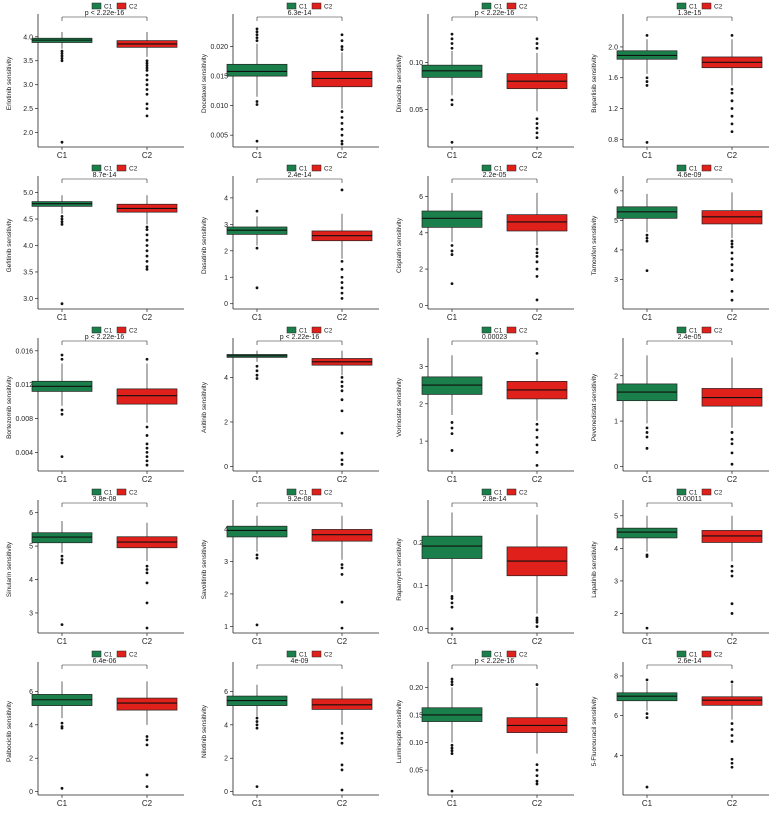 Image resolution: width=779 pixels, height=815 pixels. Describe the element at coordinates (537, 155) in the screenshot. I see `x-tick-label-c2: C2` at that location.